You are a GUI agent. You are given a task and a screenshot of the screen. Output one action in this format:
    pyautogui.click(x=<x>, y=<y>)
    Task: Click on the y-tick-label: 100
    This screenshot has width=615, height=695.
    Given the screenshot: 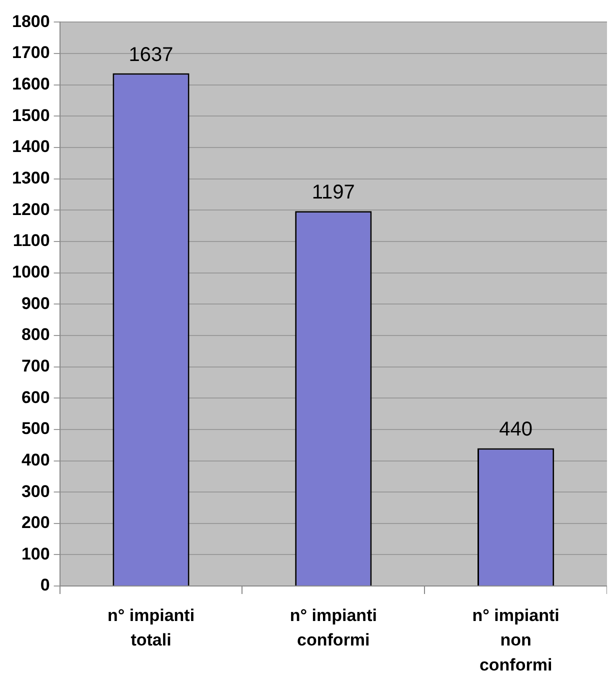 What is the action you would take?
    pyautogui.click(x=35, y=554)
    